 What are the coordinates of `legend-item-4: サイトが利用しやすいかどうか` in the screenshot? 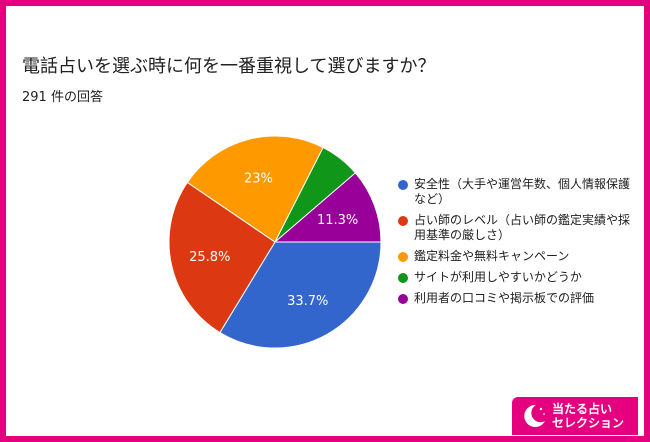 It's located at (518, 277).